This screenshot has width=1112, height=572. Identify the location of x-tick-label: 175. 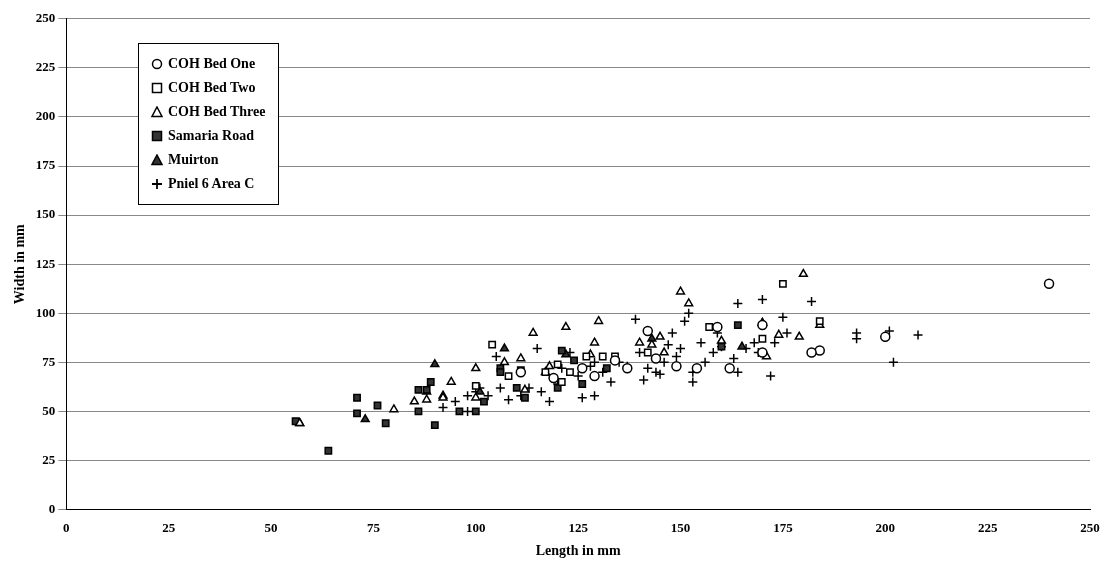
(783, 527).